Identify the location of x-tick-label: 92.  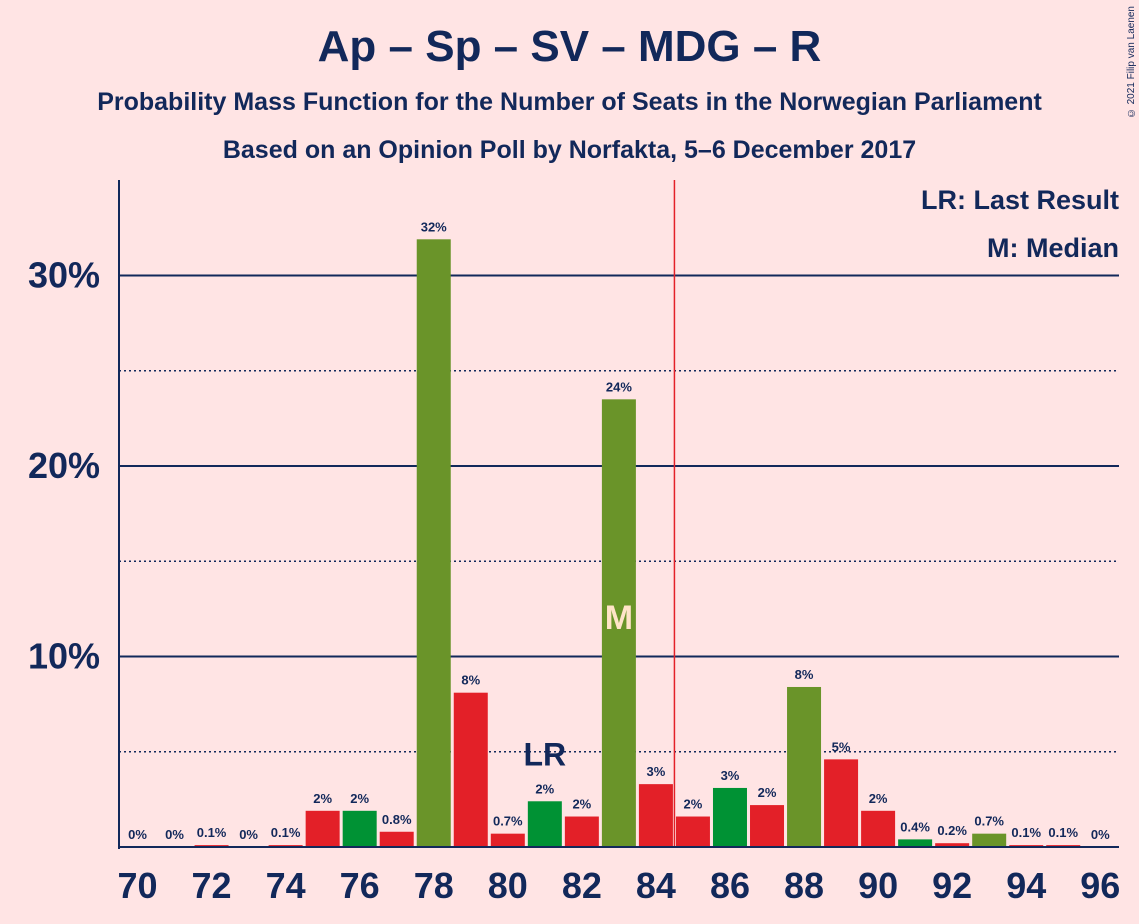
(952, 885).